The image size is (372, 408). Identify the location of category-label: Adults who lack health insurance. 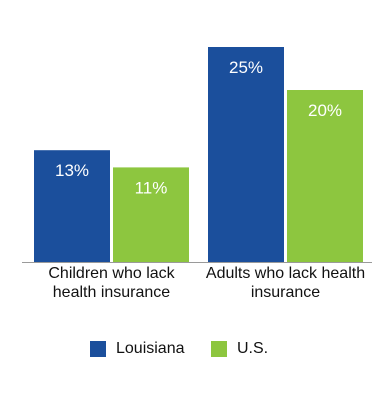
(285, 283).